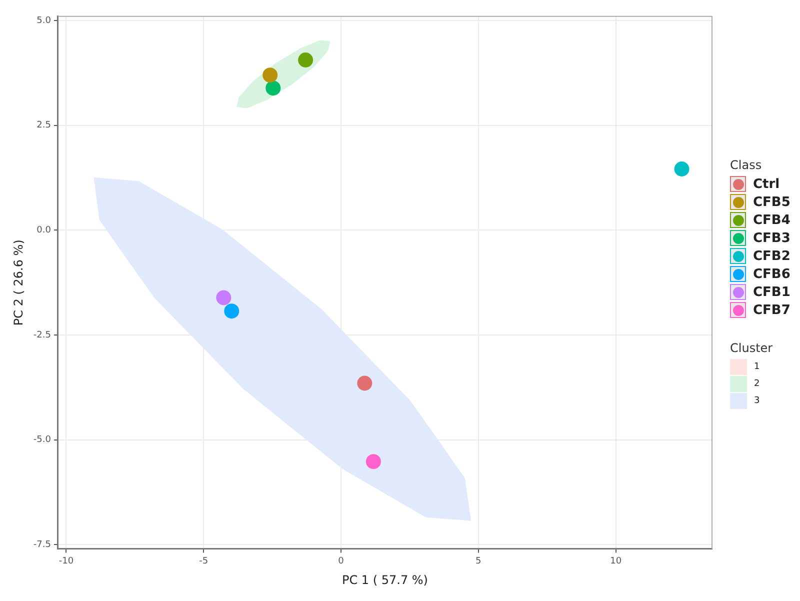 This screenshot has height=601, width=800. Describe the element at coordinates (771, 292) in the screenshot. I see `legend-label: CFB1` at that location.